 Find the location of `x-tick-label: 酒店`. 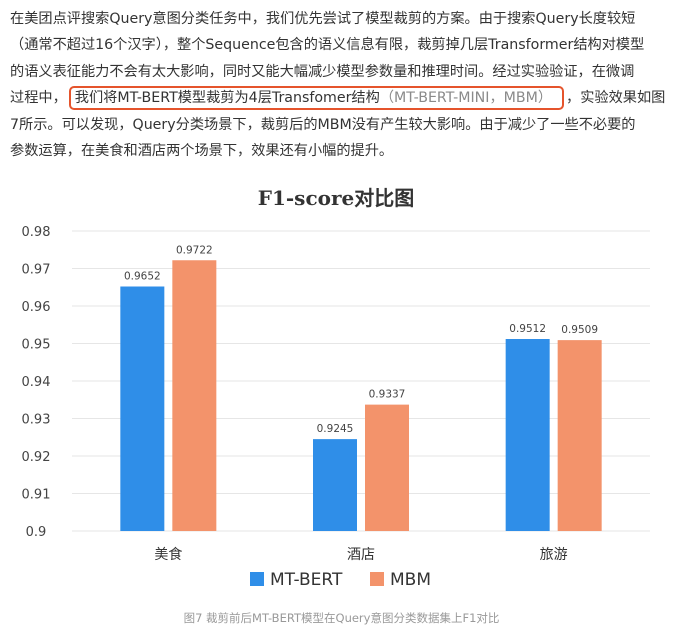

x-tick-label: 酒店 is located at coordinates (361, 555).